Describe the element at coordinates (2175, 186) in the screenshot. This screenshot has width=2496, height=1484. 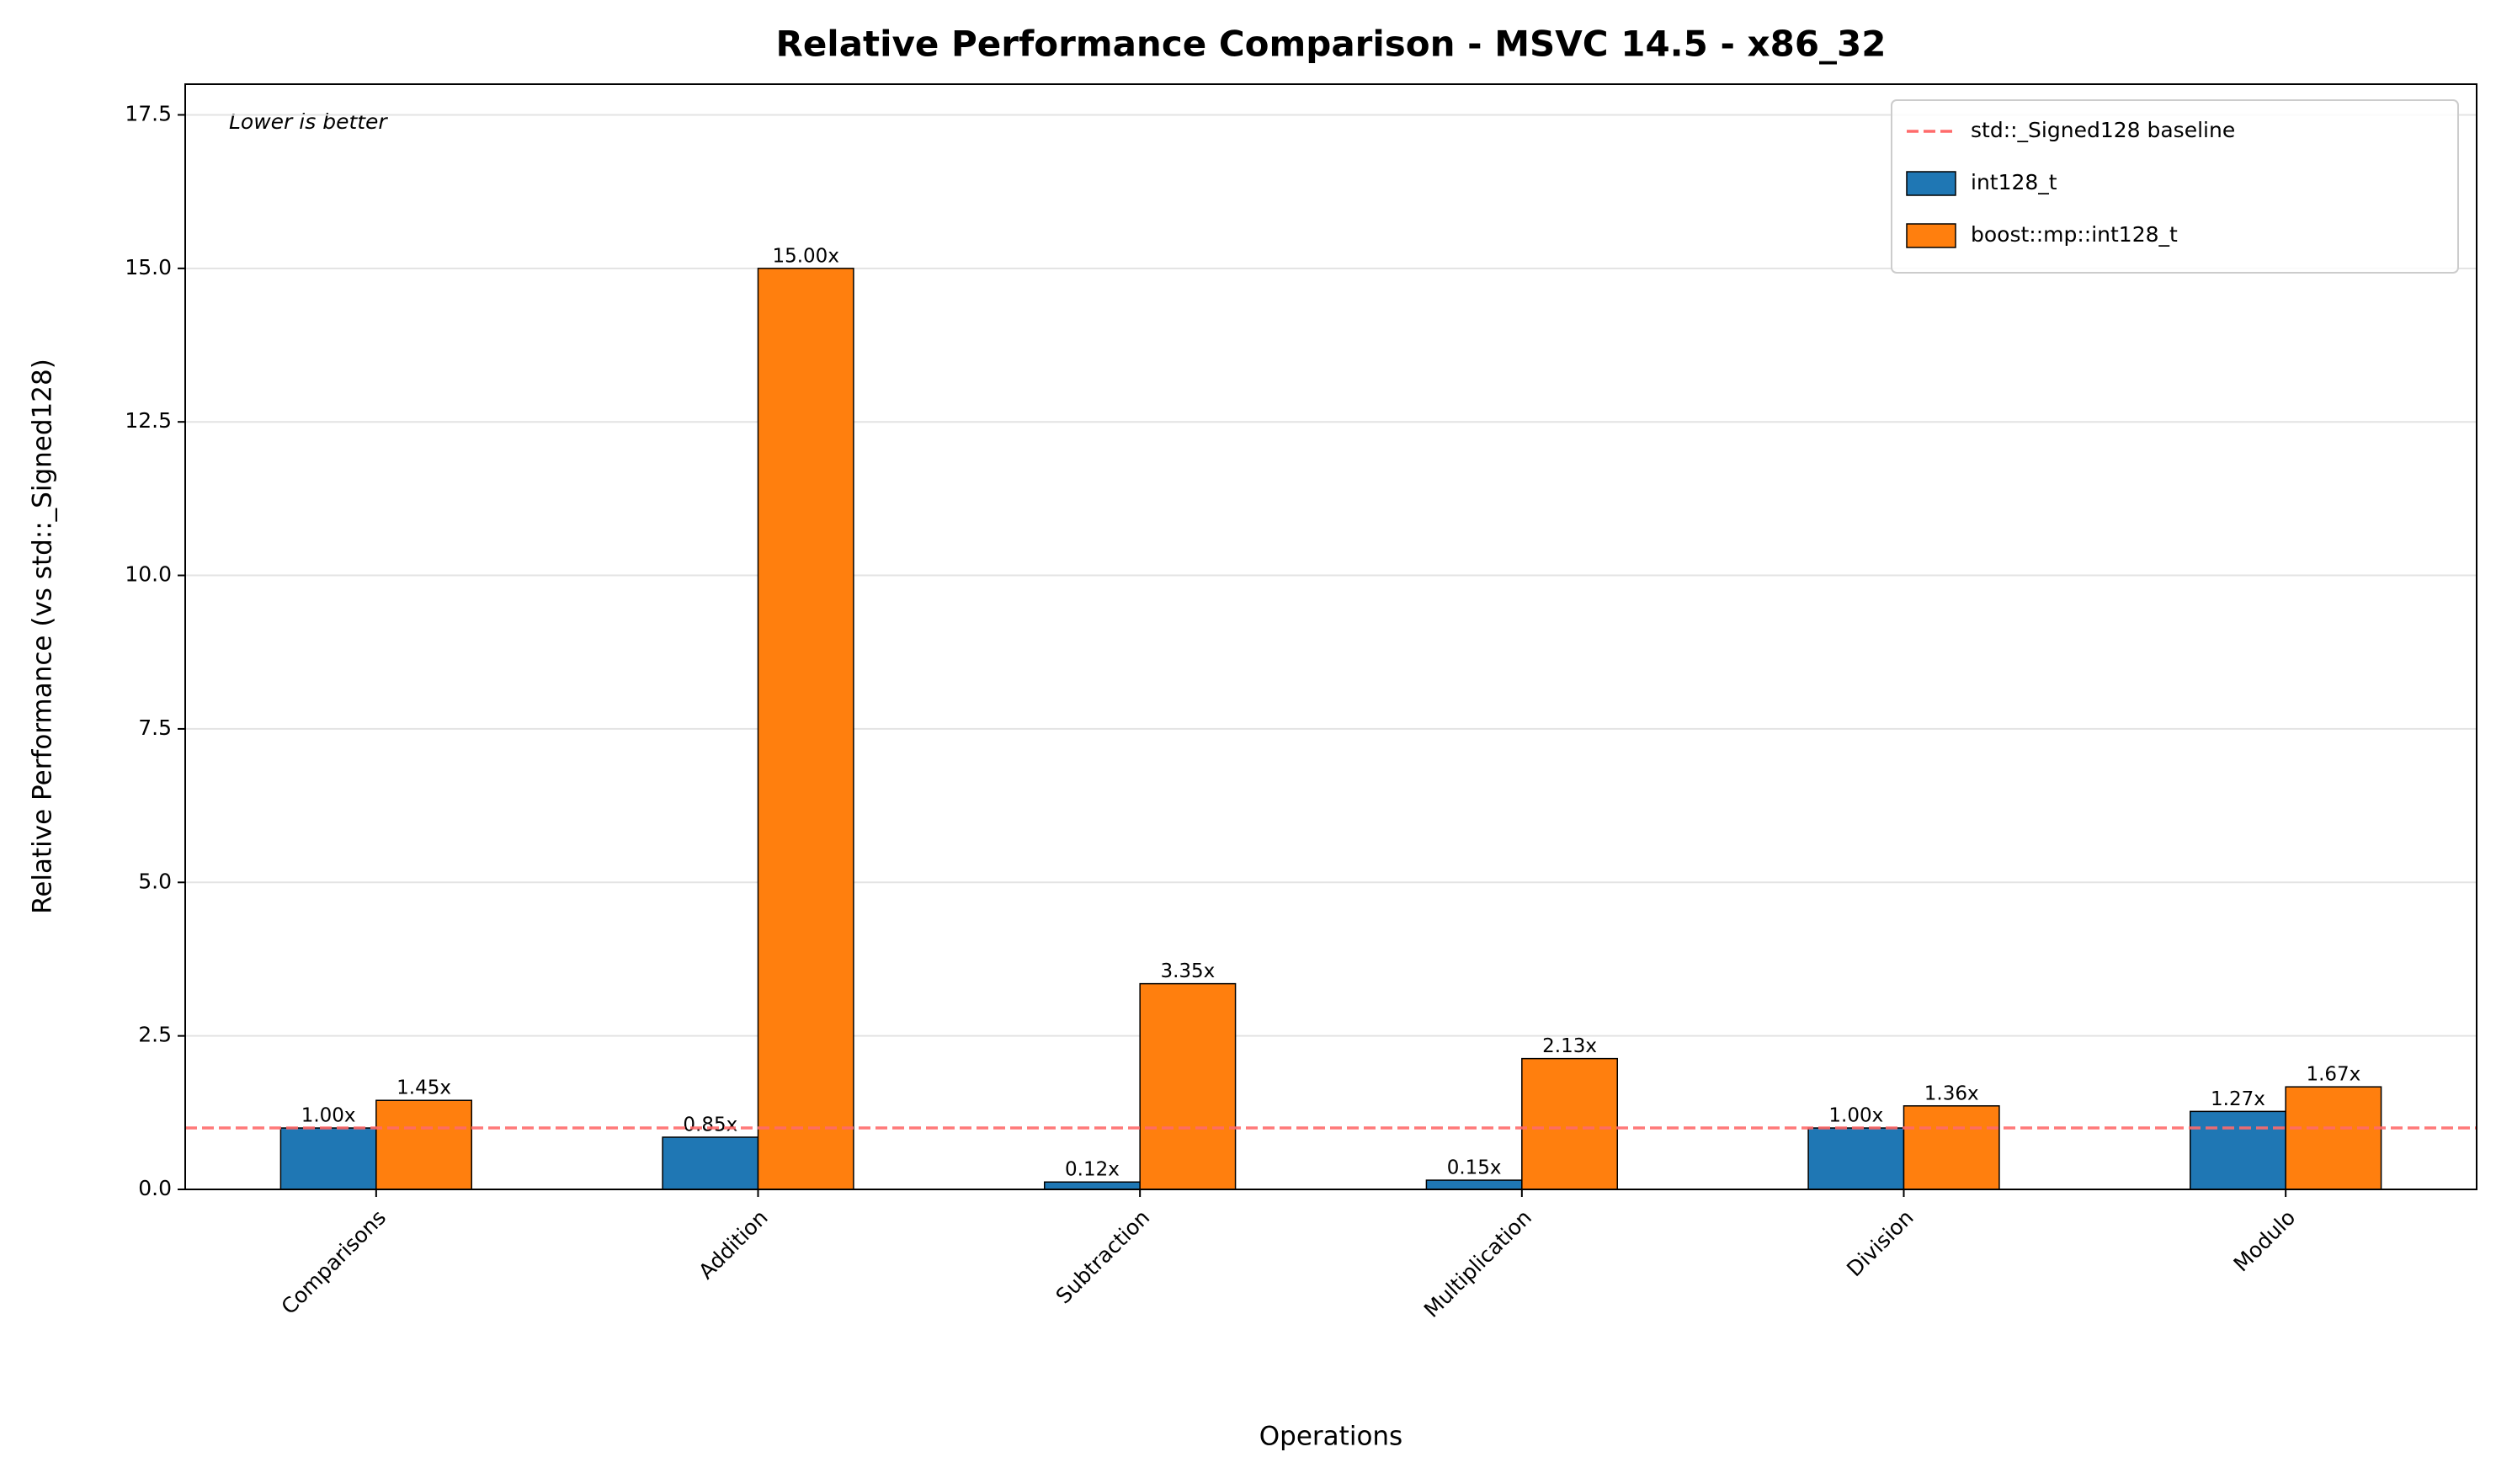
I see `legend-box` at that location.